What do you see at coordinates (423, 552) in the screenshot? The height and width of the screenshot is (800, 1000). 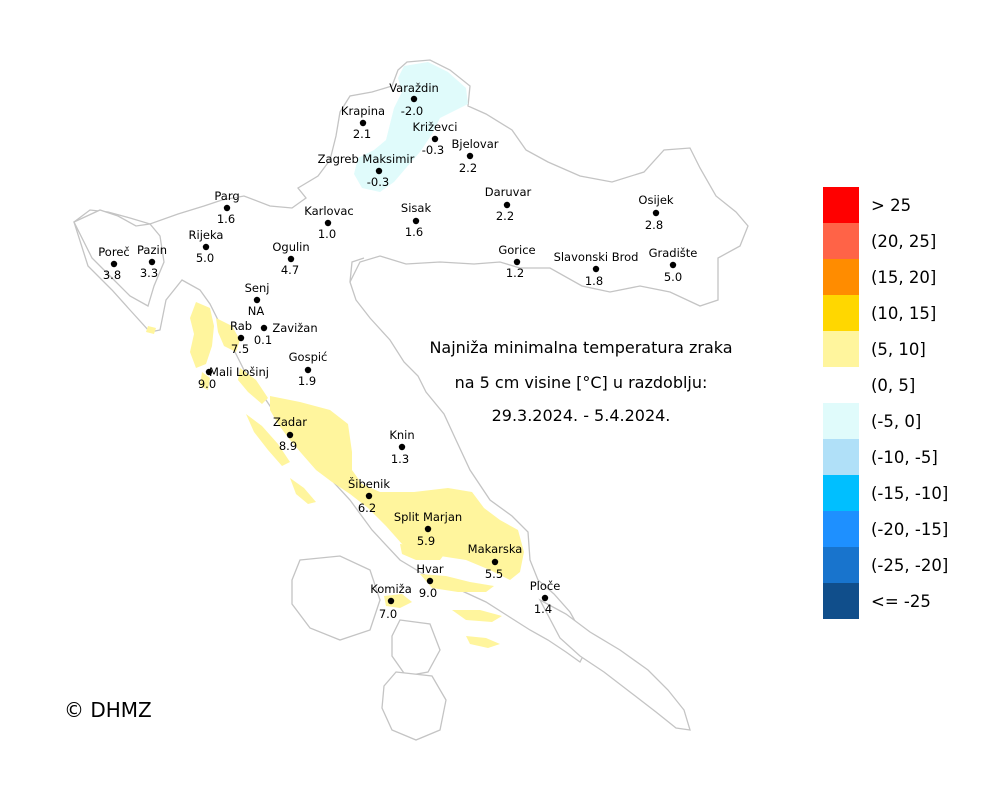 I see `zone-warm-brac` at bounding box center [423, 552].